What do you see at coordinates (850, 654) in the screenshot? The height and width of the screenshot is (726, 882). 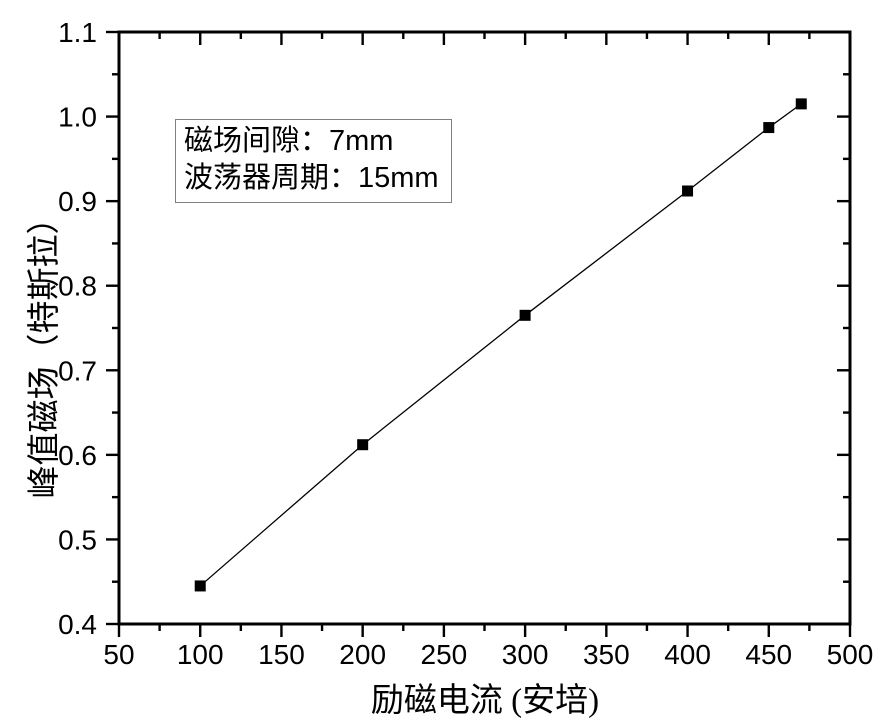 I see `x-tick-label: 500` at bounding box center [850, 654].